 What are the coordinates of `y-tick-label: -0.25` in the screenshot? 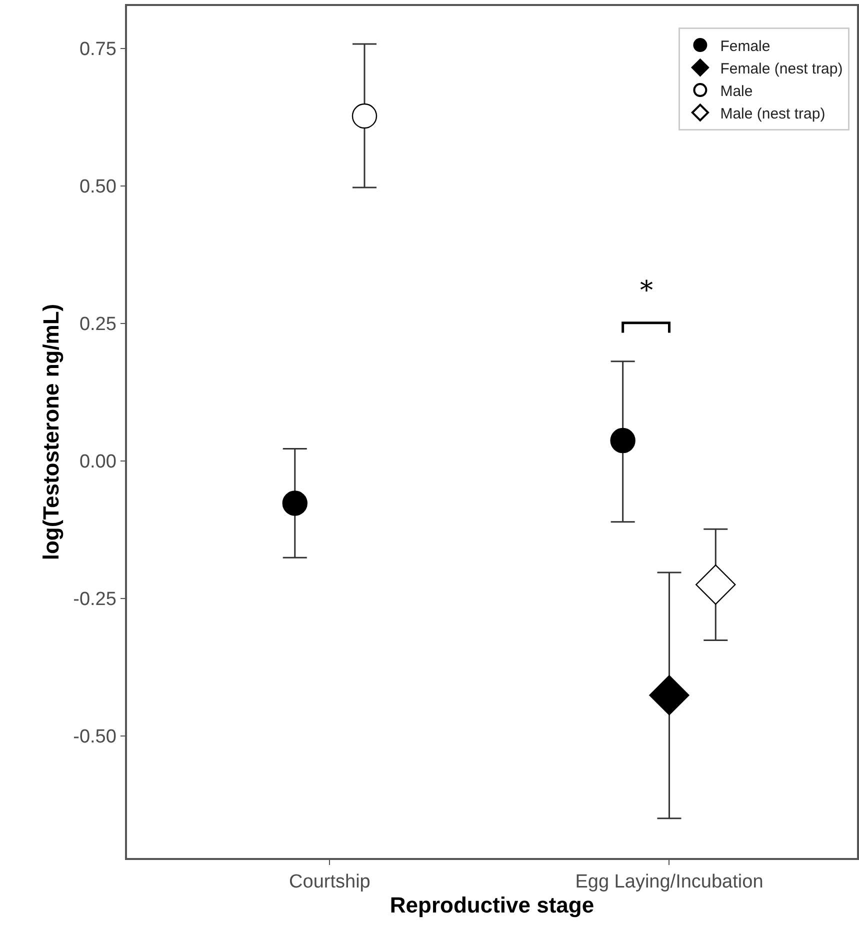 It's located at (94, 599).